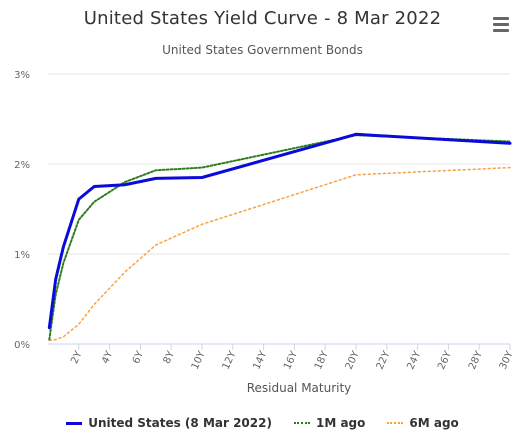  What do you see at coordinates (291, 360) in the screenshot?
I see `x-tick-label: 16Y` at bounding box center [291, 360].